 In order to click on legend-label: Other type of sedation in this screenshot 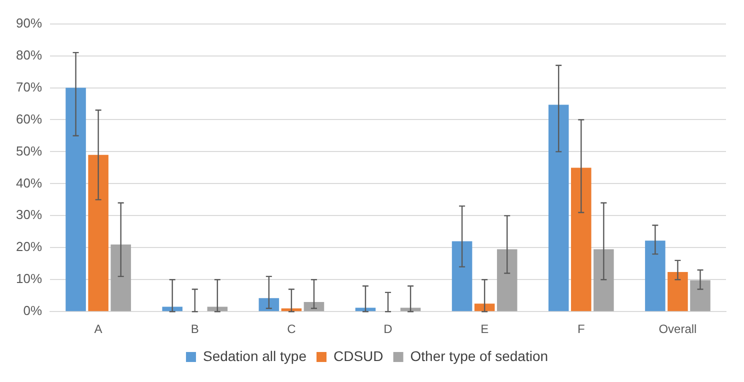, I will do `click(479, 356)`.